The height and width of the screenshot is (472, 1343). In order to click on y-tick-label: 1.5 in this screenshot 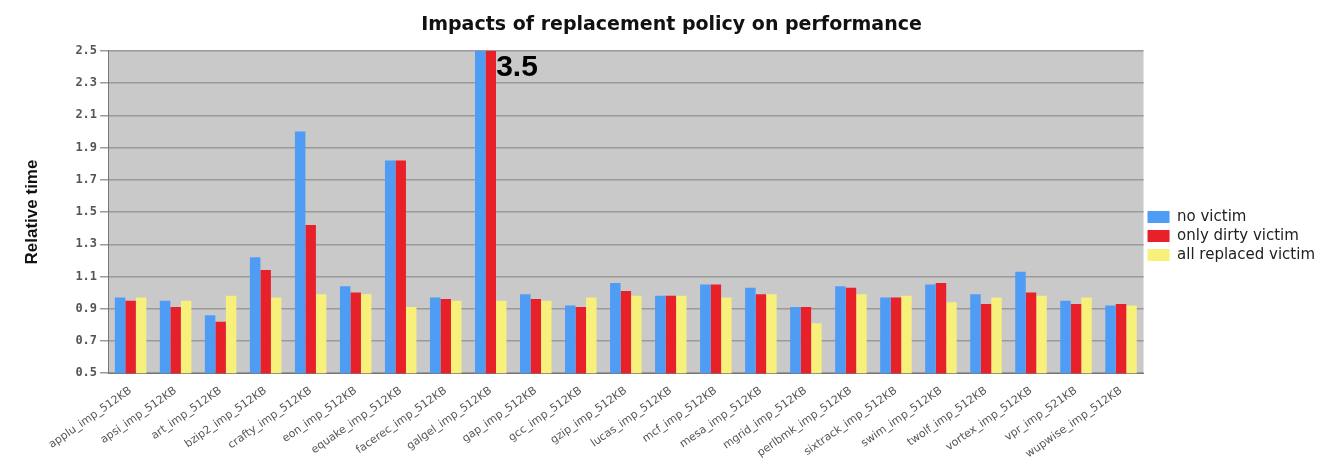, I will do `click(86, 211)`.